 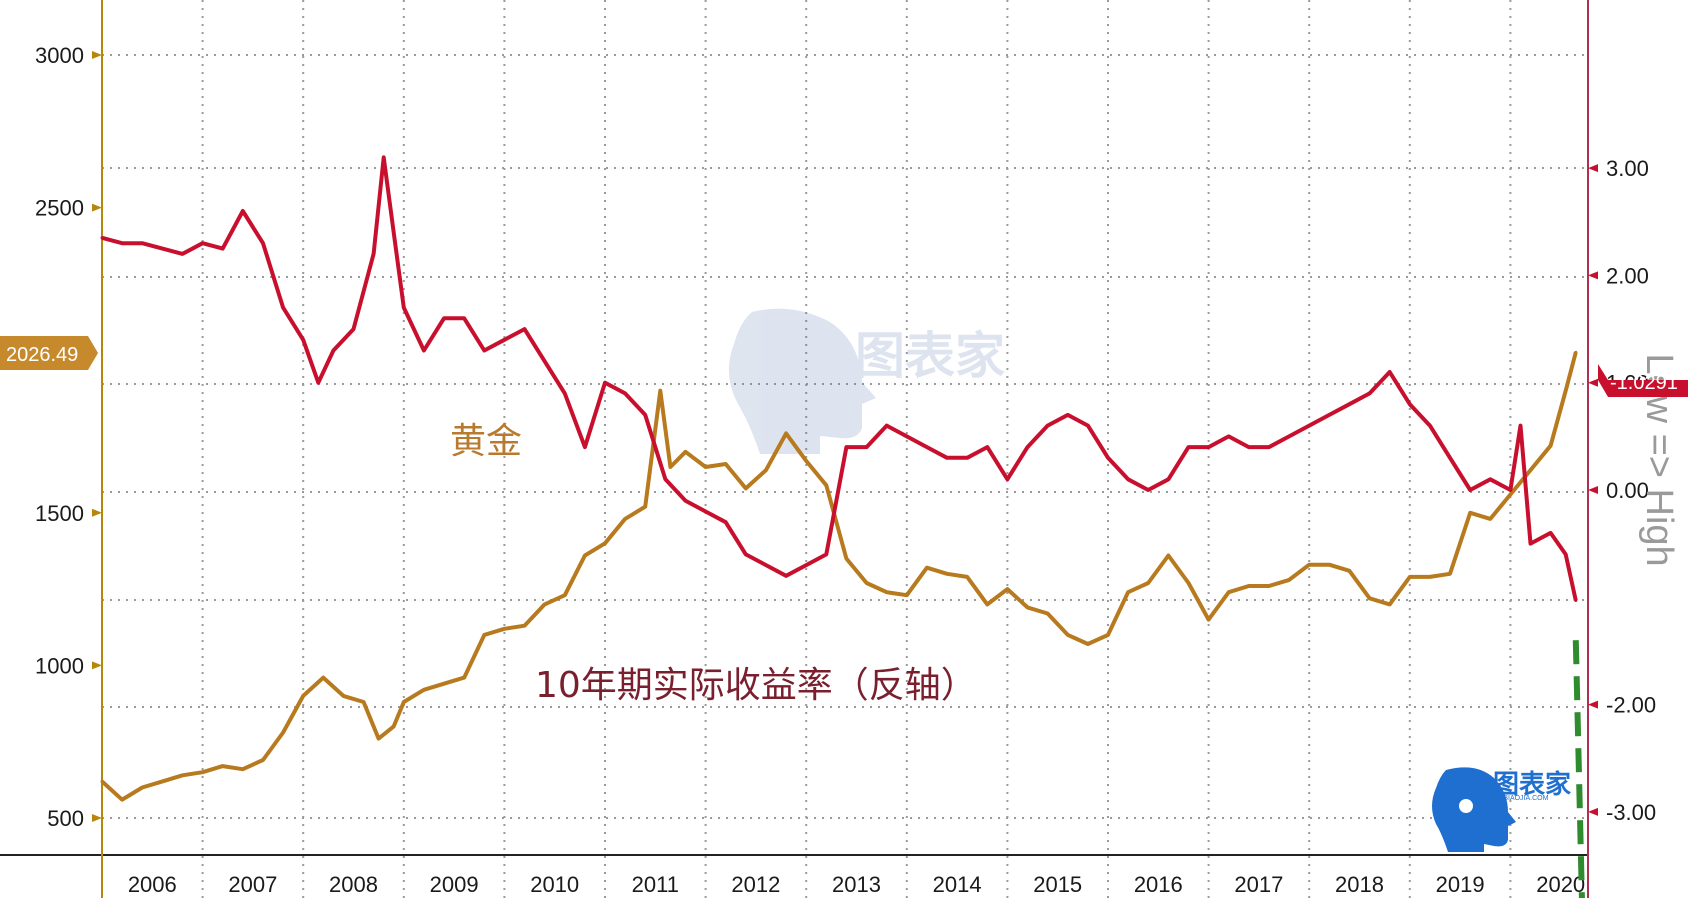 I want to click on x-tick-label-2020: 2020, so click(x=1560, y=884).